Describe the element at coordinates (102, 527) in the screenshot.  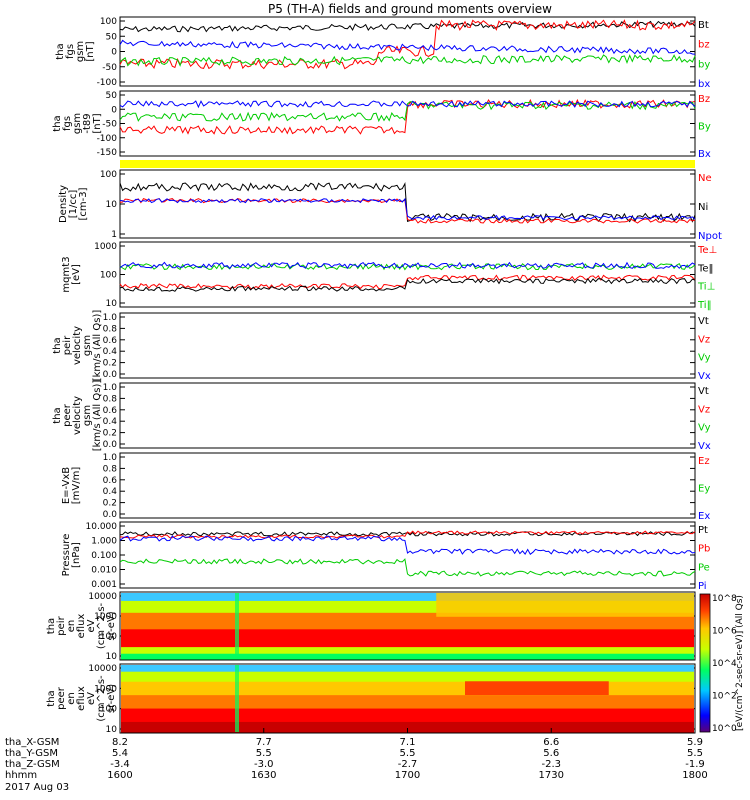
I see `y-tick-label: 10.000` at that location.